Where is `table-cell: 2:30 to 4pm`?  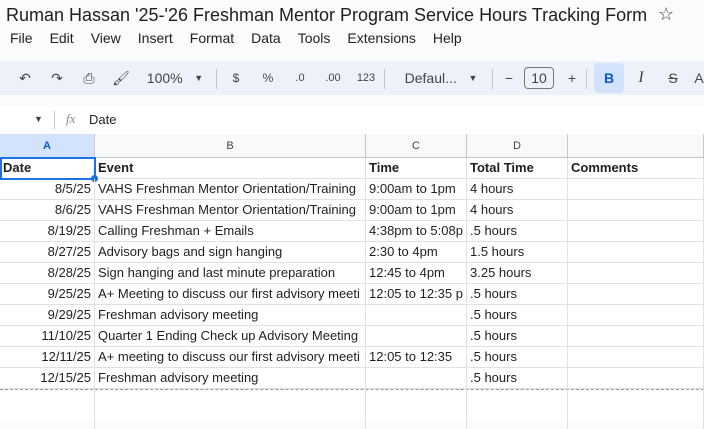 table-cell: 2:30 to 4pm is located at coordinates (416, 252).